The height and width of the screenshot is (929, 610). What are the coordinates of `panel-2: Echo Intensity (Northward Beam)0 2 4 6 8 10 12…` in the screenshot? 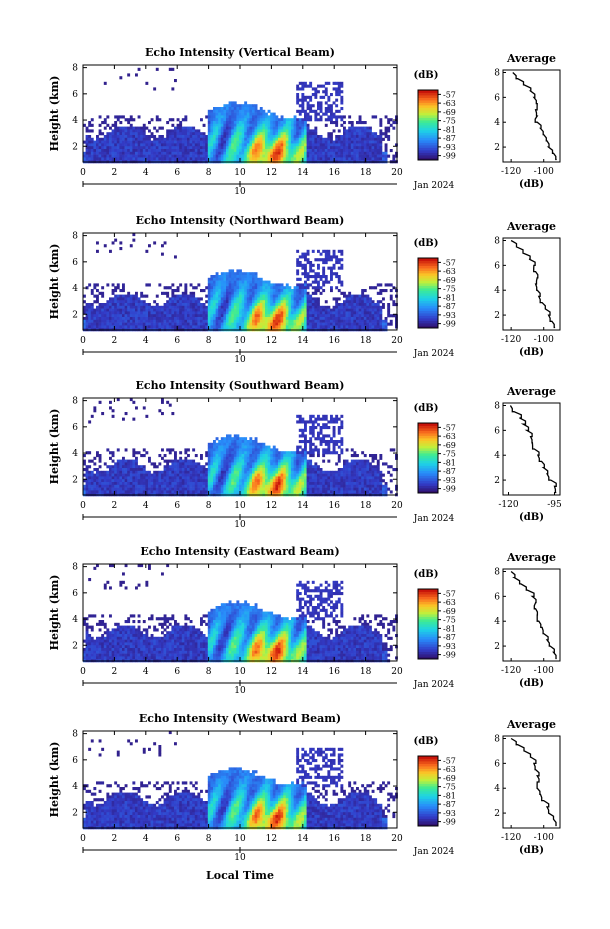 It's located at (304, 289).